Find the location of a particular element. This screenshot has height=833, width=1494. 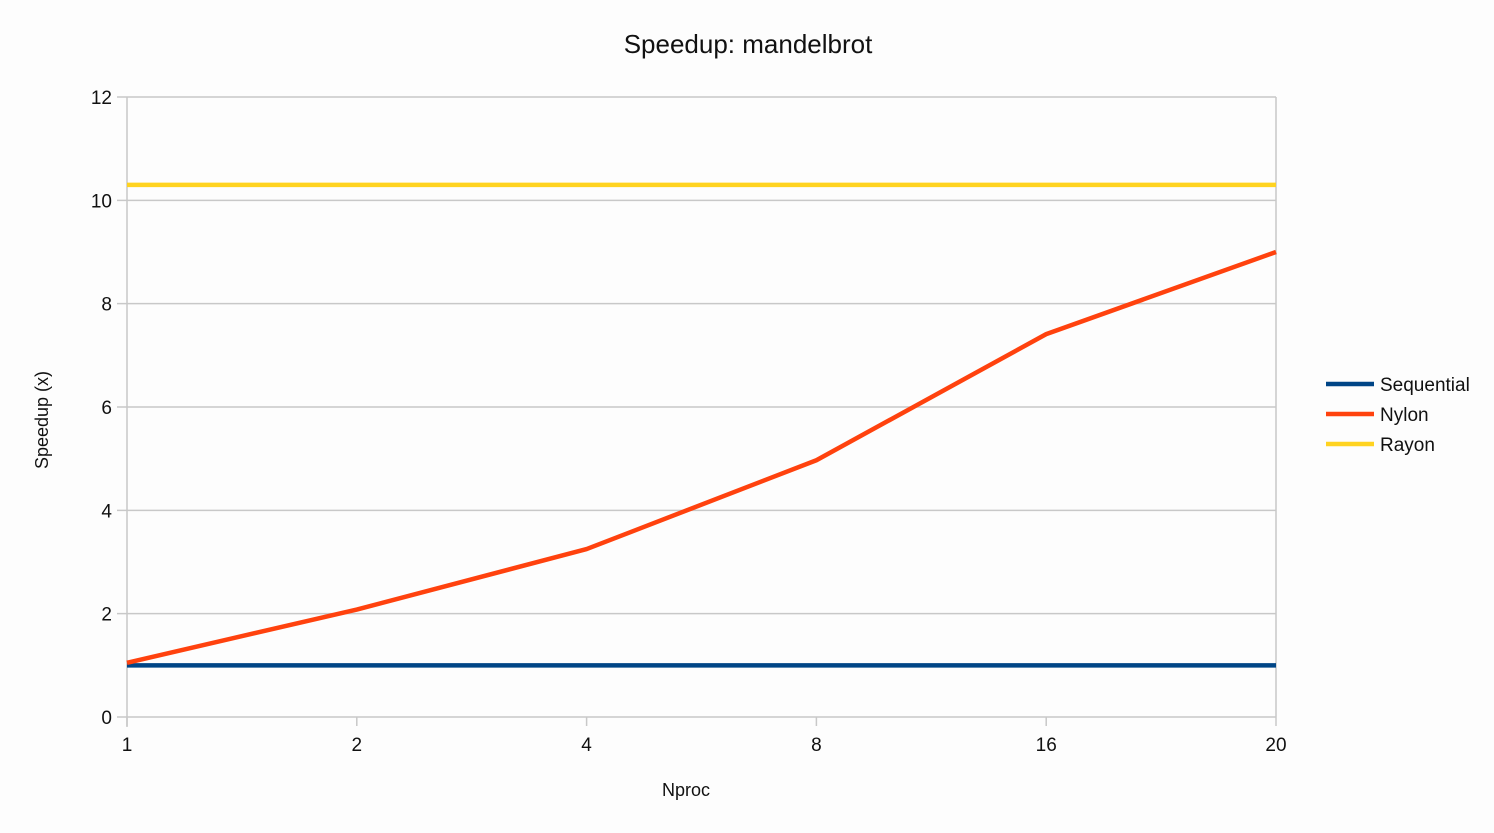

legend-label-nylon: Nylon is located at coordinates (1404, 415).